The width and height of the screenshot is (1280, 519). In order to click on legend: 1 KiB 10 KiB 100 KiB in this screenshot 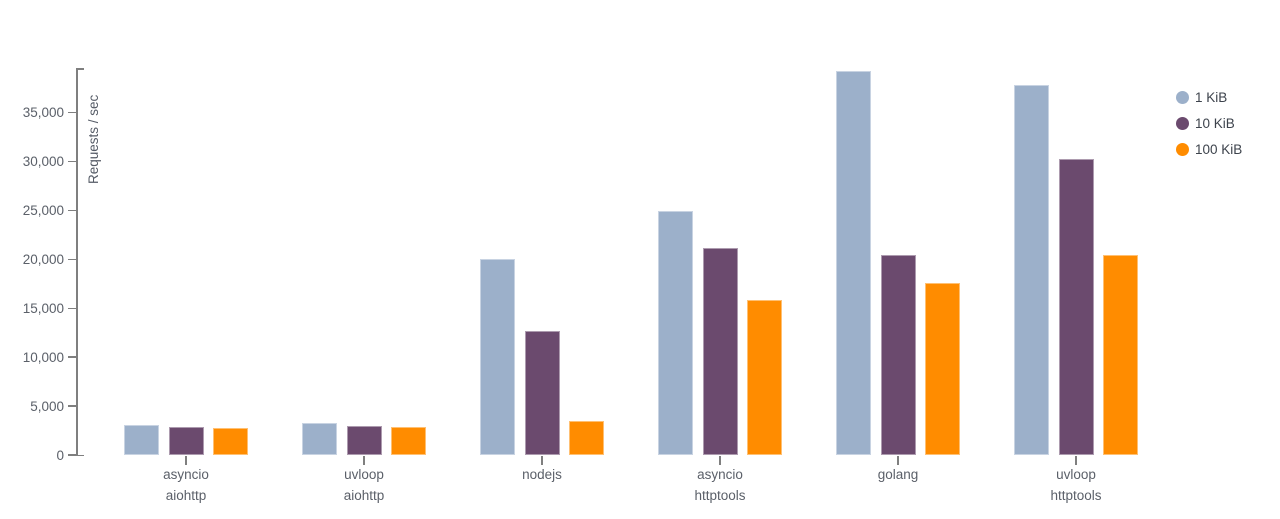, I will do `click(1209, 123)`.